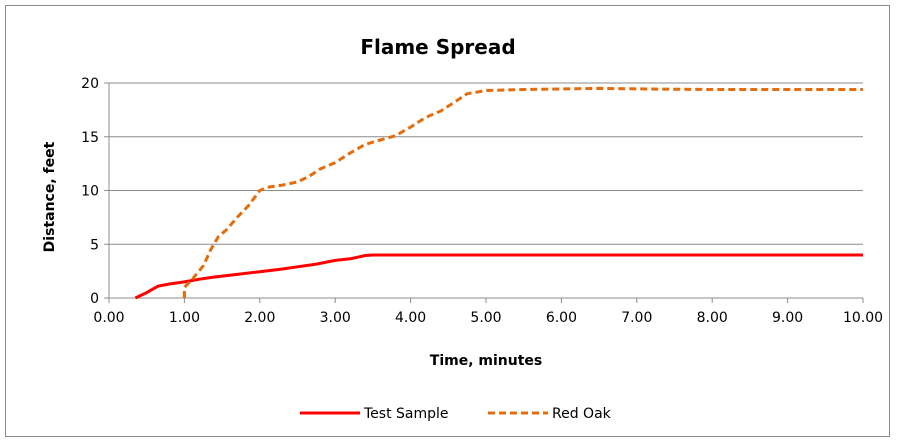 This screenshot has height=442, width=899. Describe the element at coordinates (108, 318) in the screenshot. I see `x-tick-label-0.00: 0.00` at that location.